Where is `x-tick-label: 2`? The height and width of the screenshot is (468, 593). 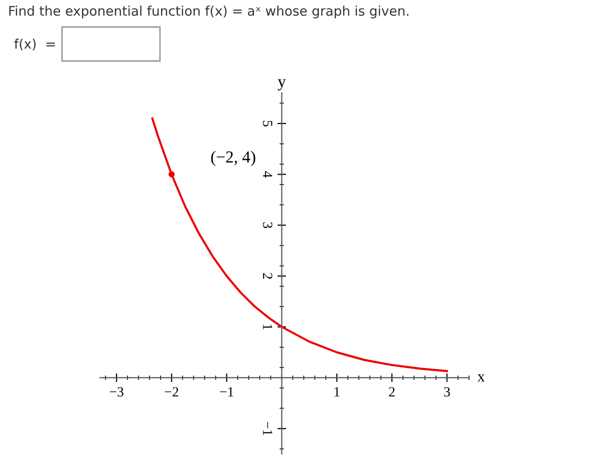 x-tick-label: 2 is located at coordinates (392, 391).